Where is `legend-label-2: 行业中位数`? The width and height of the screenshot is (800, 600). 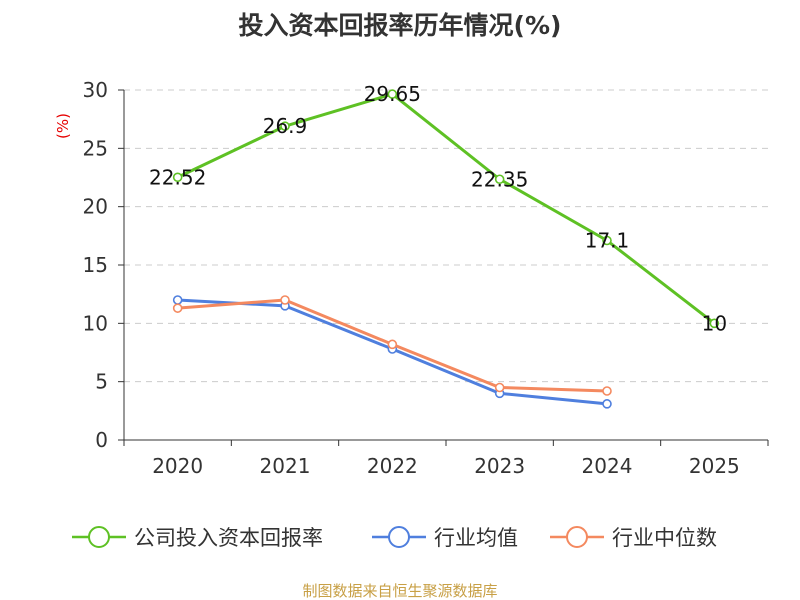 legend-label-2: 行业中位数 is located at coordinates (664, 538).